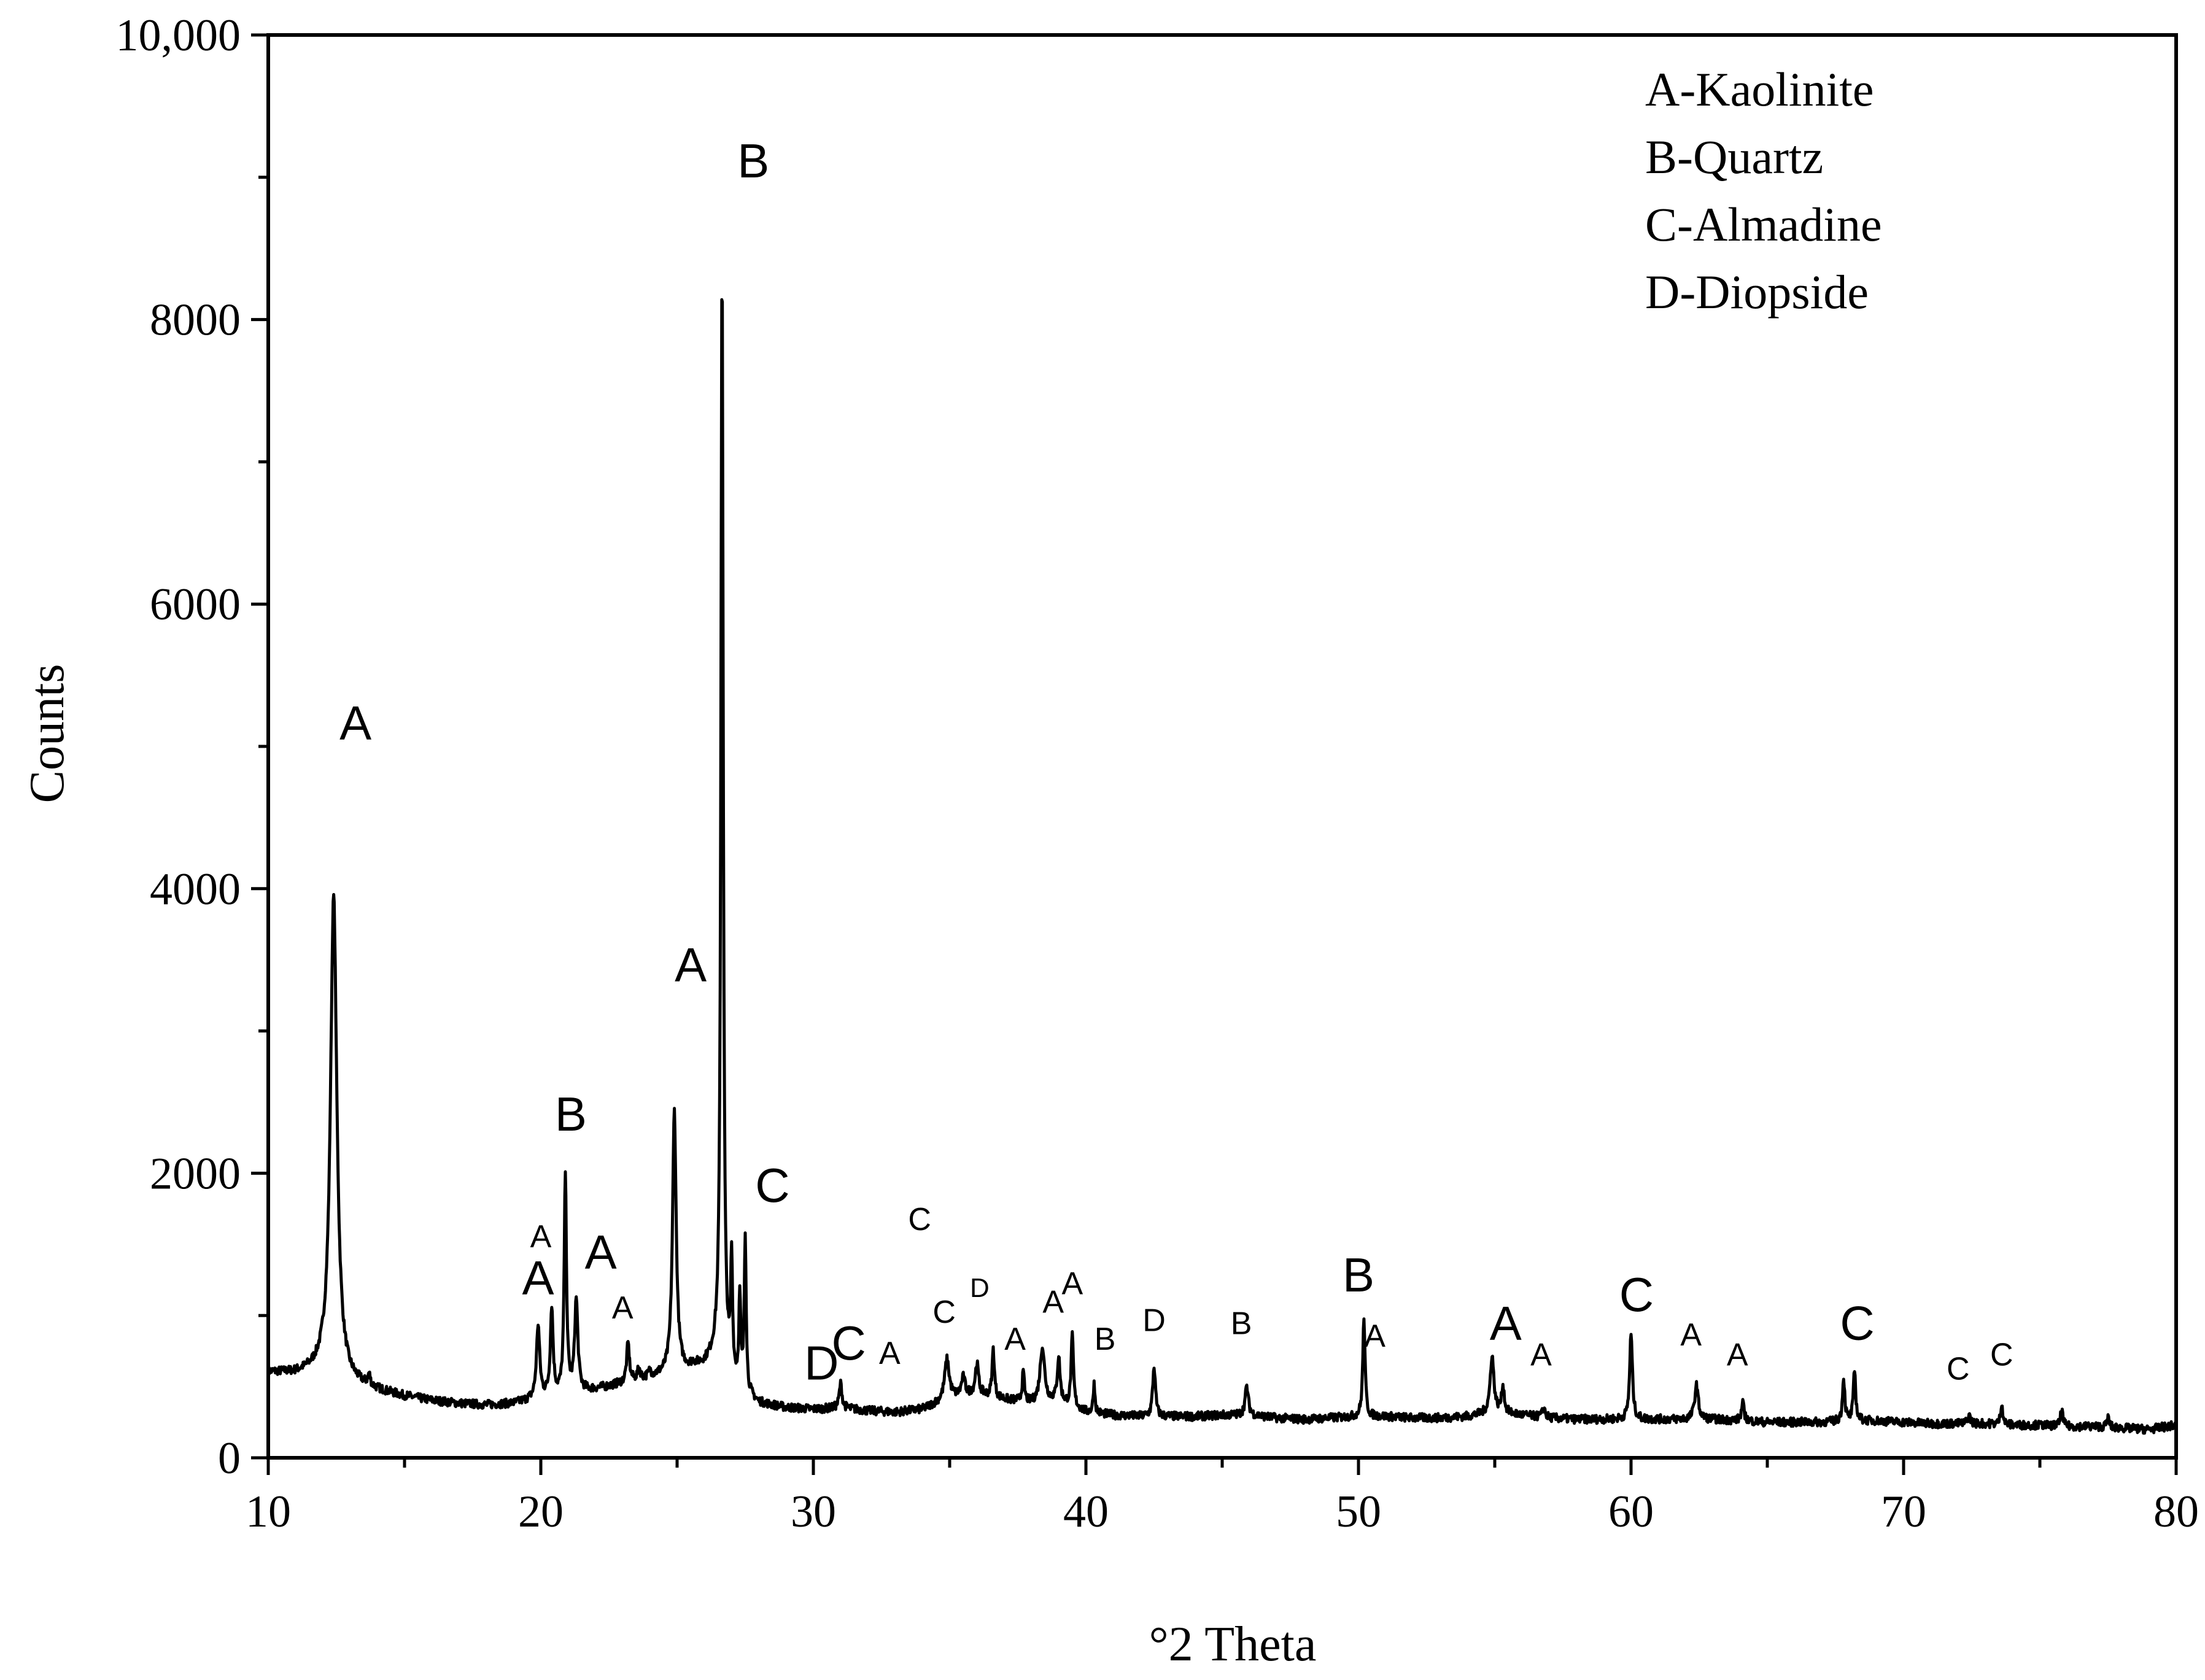  I want to click on x-tick-label: 20, so click(541, 1512).